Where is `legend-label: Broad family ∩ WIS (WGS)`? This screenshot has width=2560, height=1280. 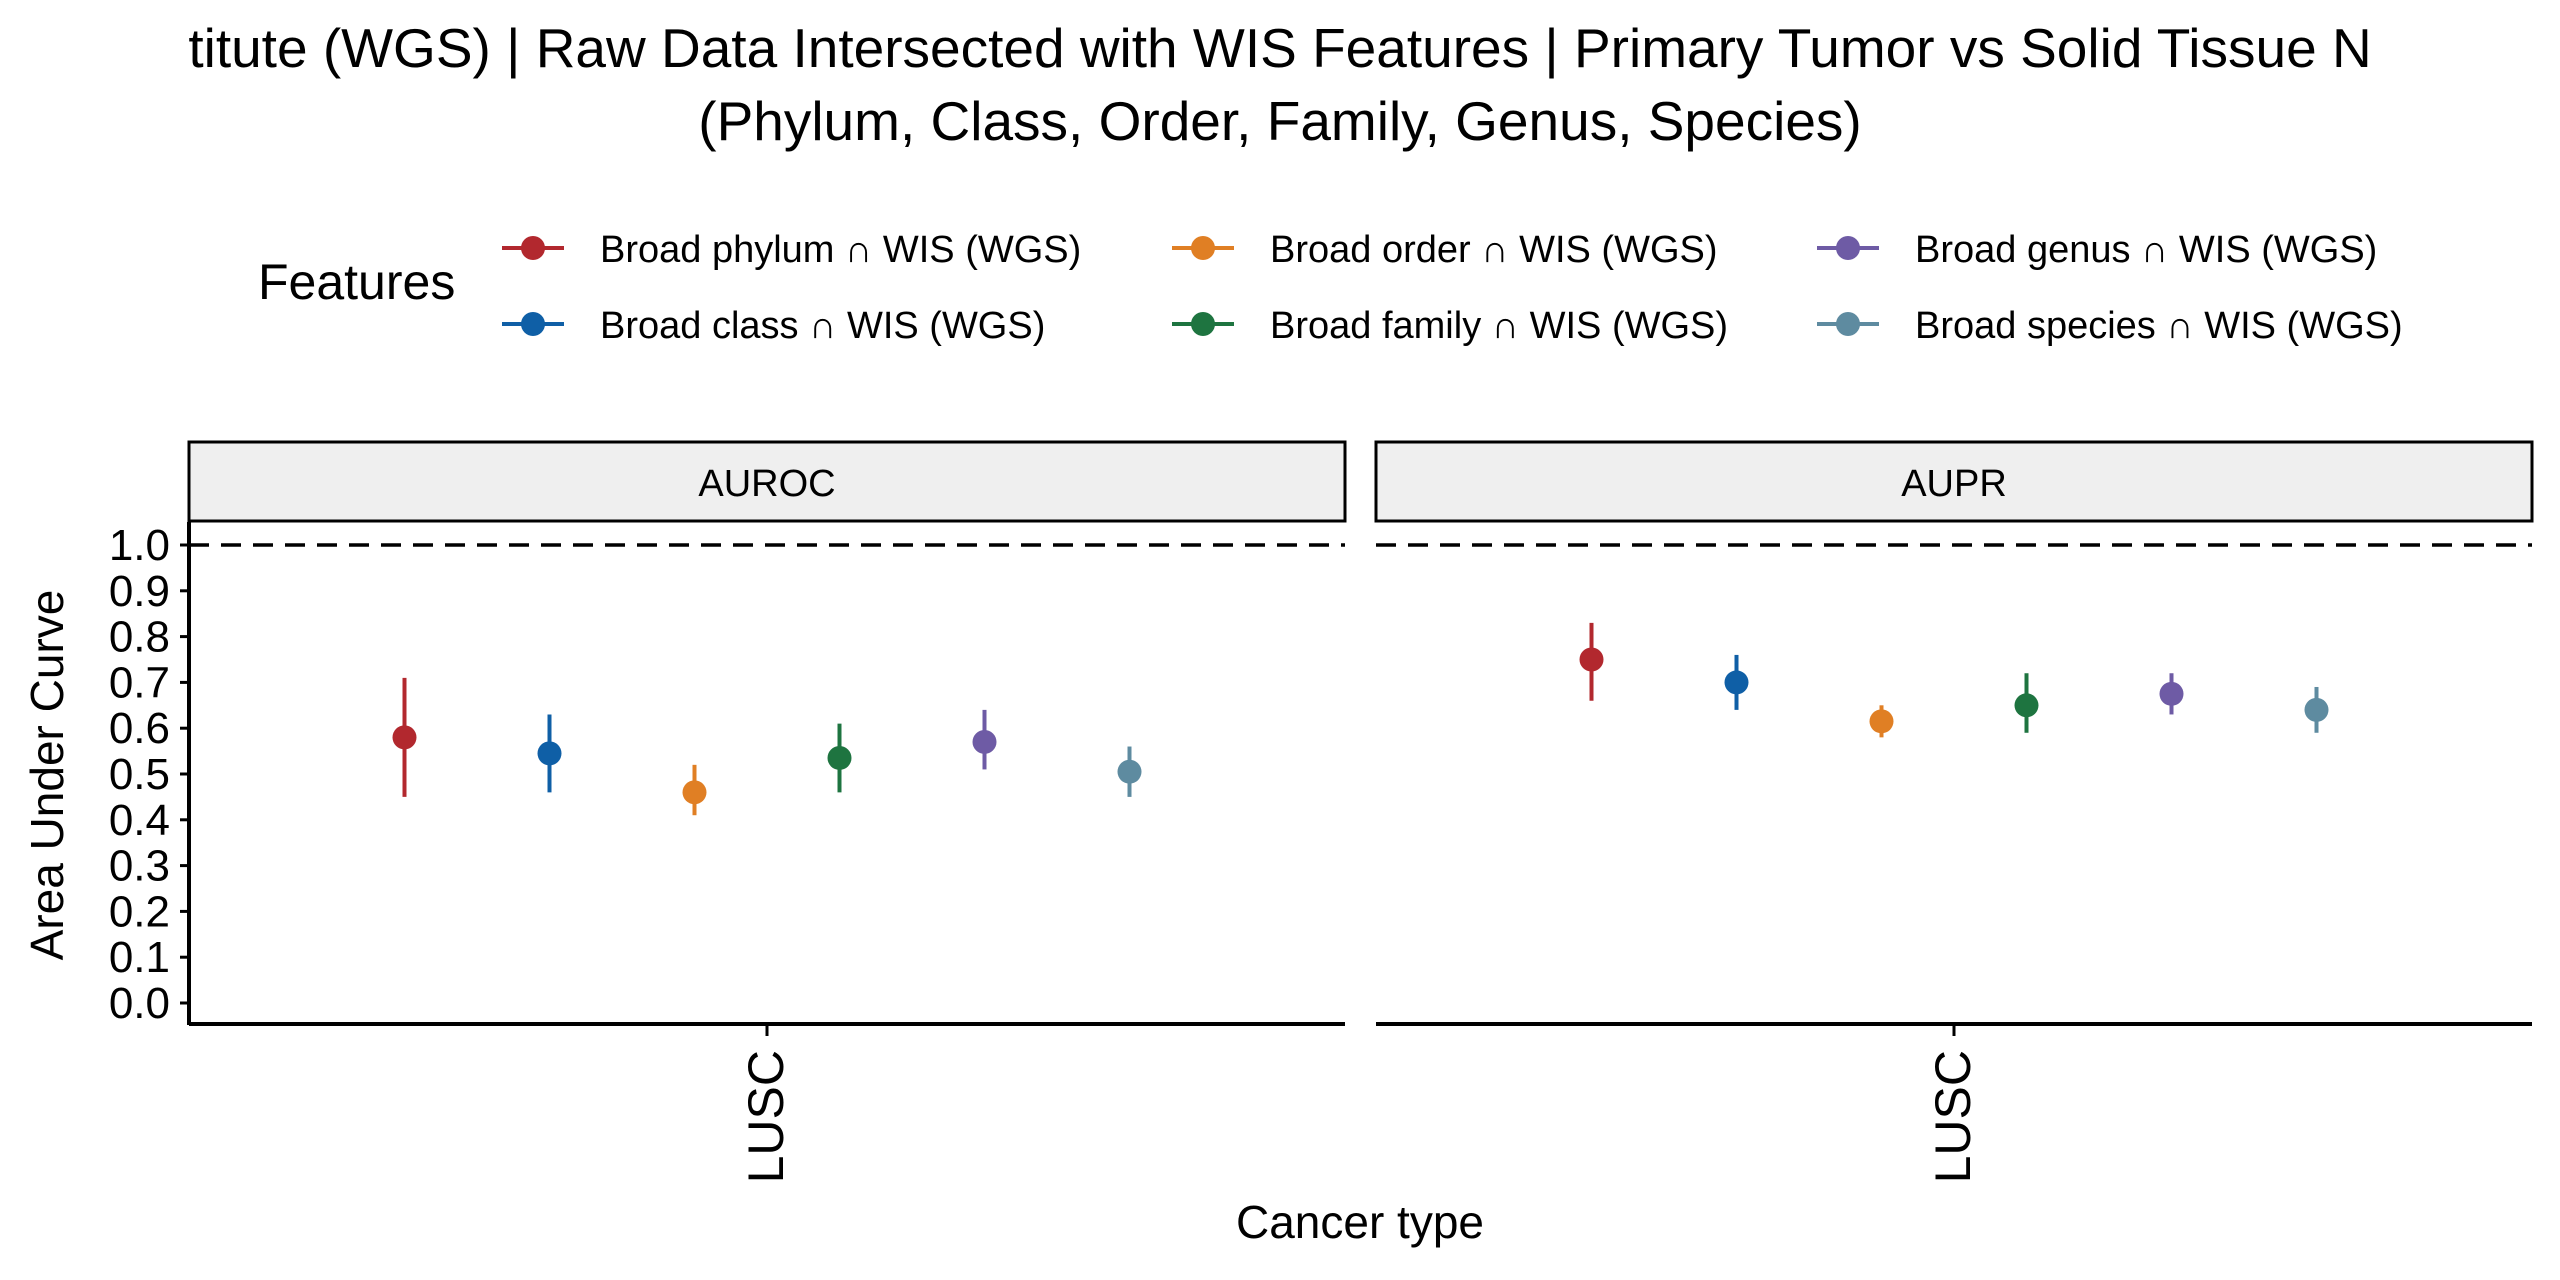
legend-label: Broad family ∩ WIS (WGS) is located at coordinates (1499, 326).